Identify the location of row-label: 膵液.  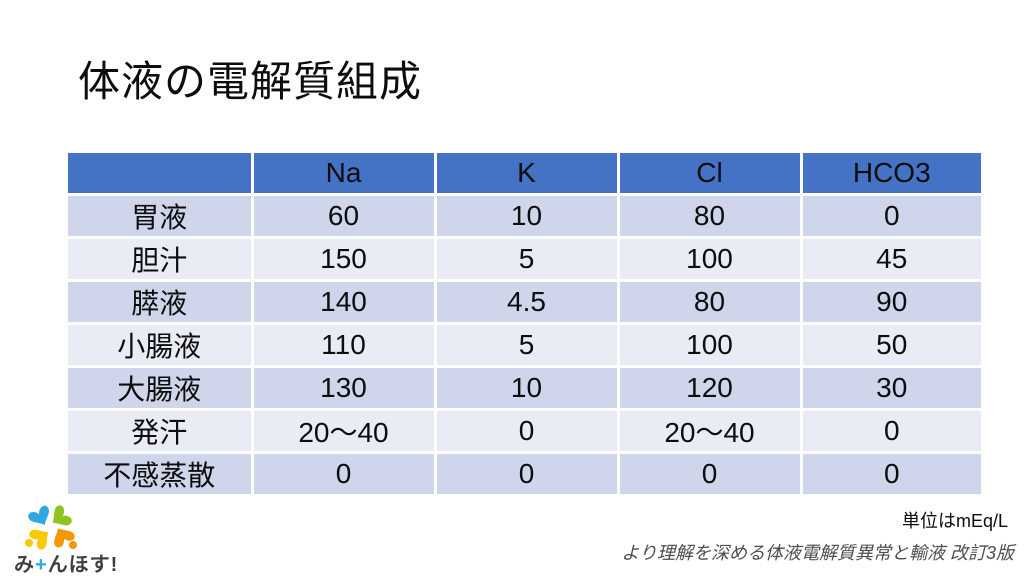
(161, 302).